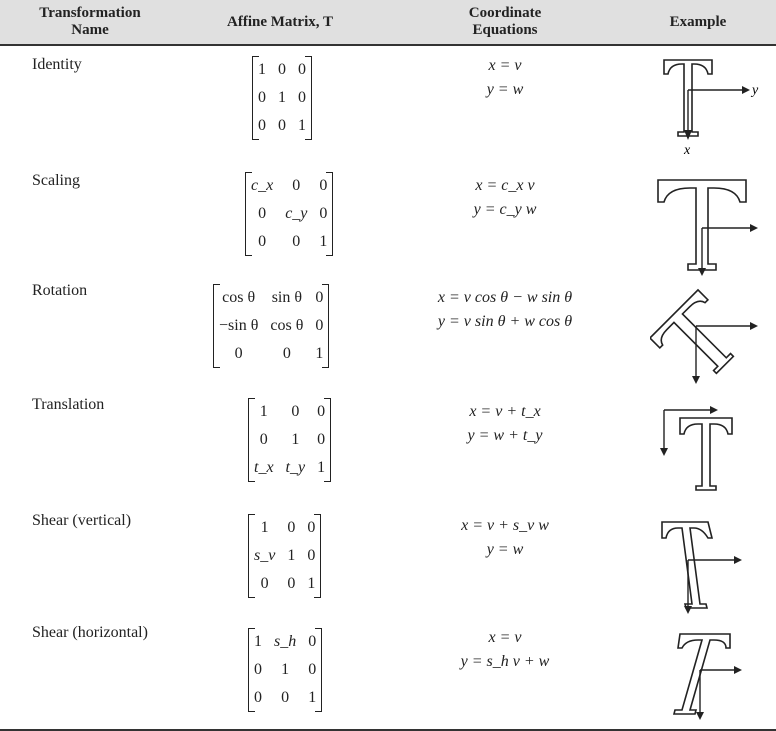 This screenshot has width=776, height=731. I want to click on header-transformation-name: Transformation Name, so click(90, 22).